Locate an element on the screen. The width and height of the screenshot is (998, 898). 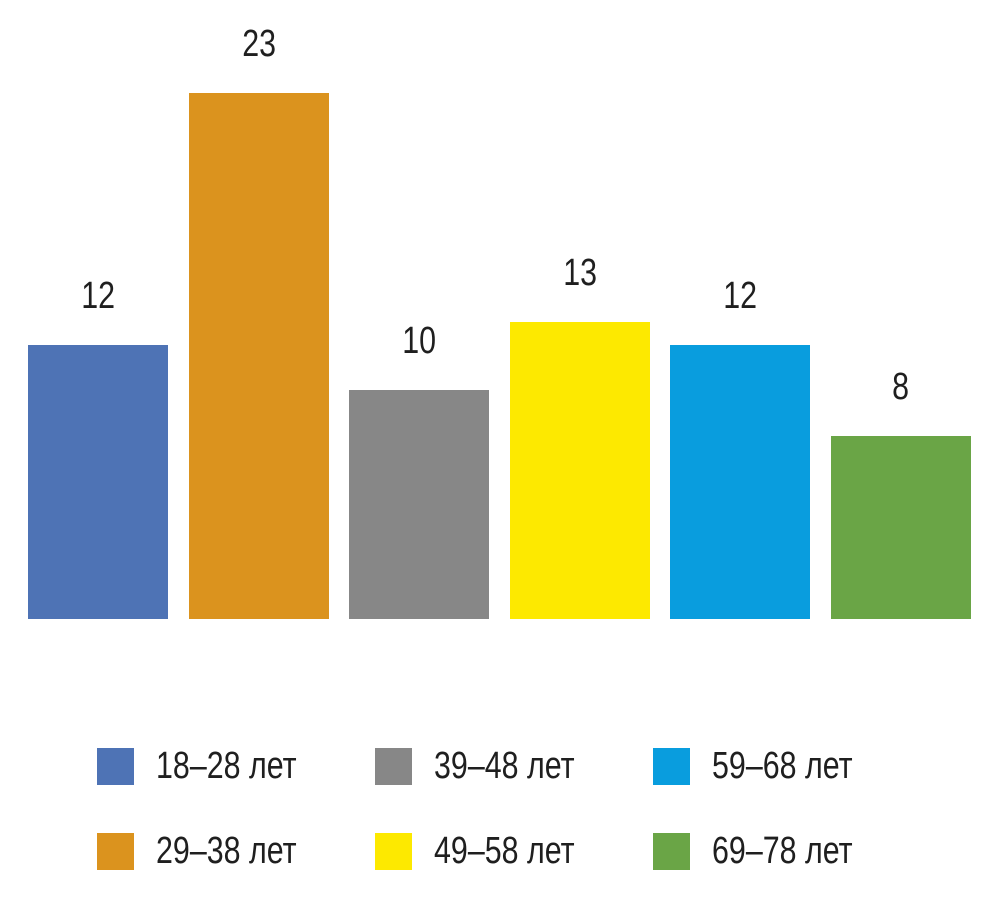
value-label-18-28: 12 is located at coordinates (98, 296).